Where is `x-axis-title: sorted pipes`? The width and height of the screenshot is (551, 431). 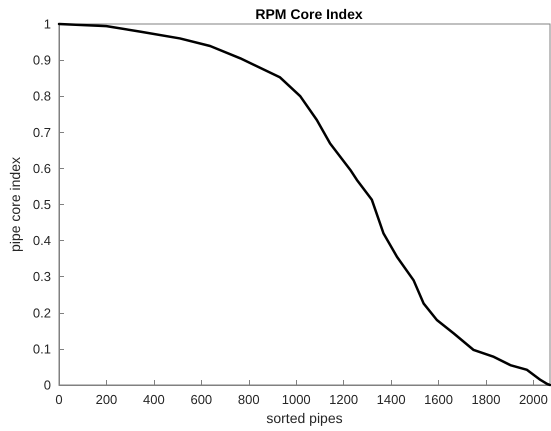 x-axis-title: sorted pipes is located at coordinates (304, 418).